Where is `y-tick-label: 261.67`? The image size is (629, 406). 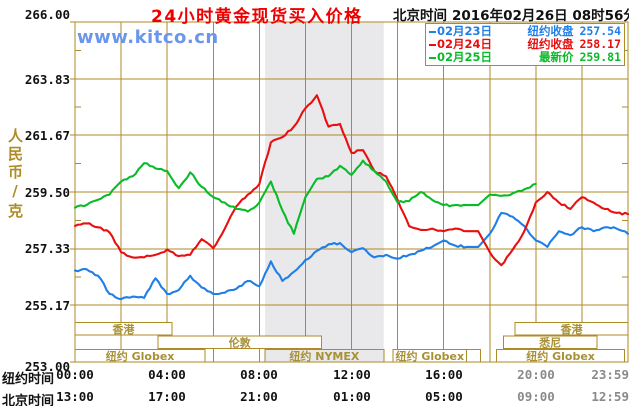 y-tick-label: 261.67 is located at coordinates (47, 135).